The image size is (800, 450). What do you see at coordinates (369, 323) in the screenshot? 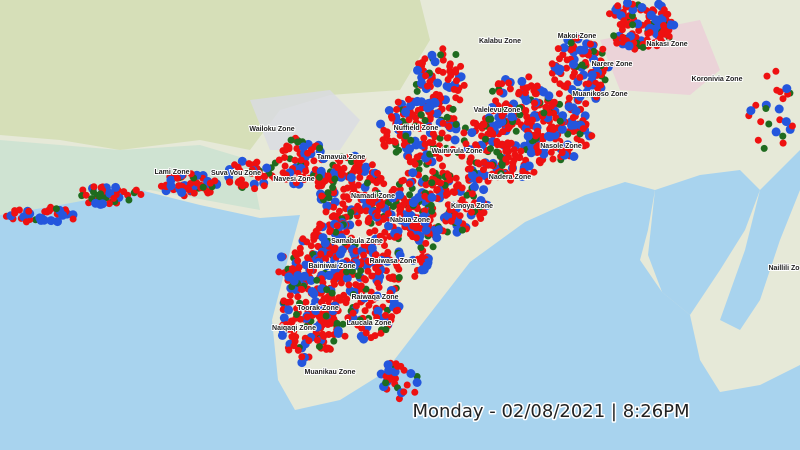
I see `zone-label: Laucala Zone` at bounding box center [369, 323].